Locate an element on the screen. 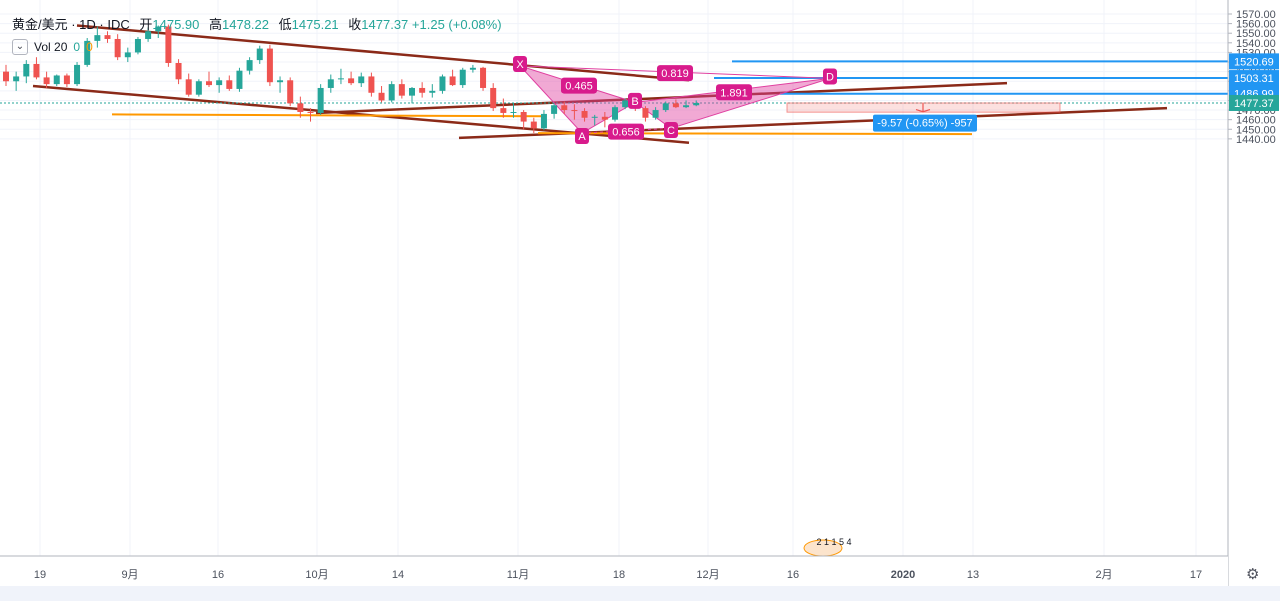 The width and height of the screenshot is (1280, 601). pattern-ratio-xab-bg is located at coordinates (579, 85).